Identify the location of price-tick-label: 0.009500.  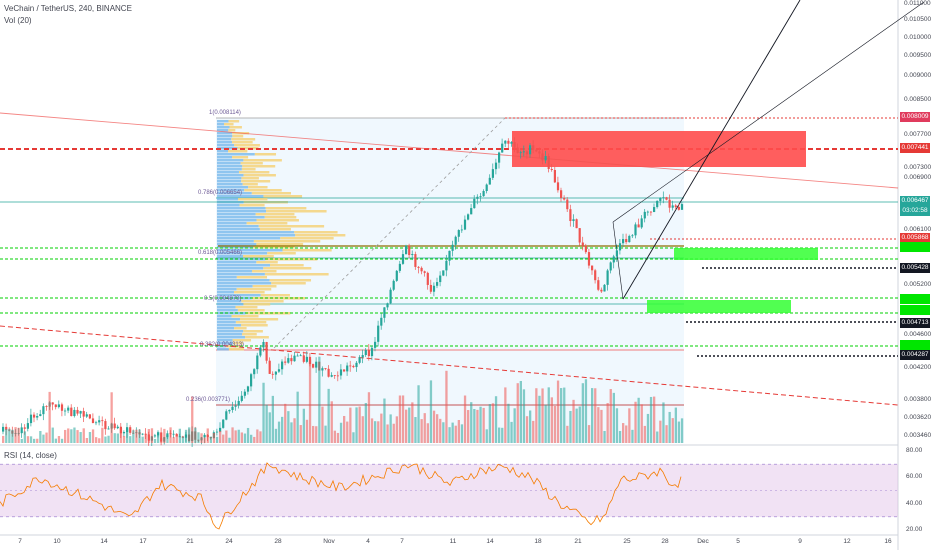
(918, 55).